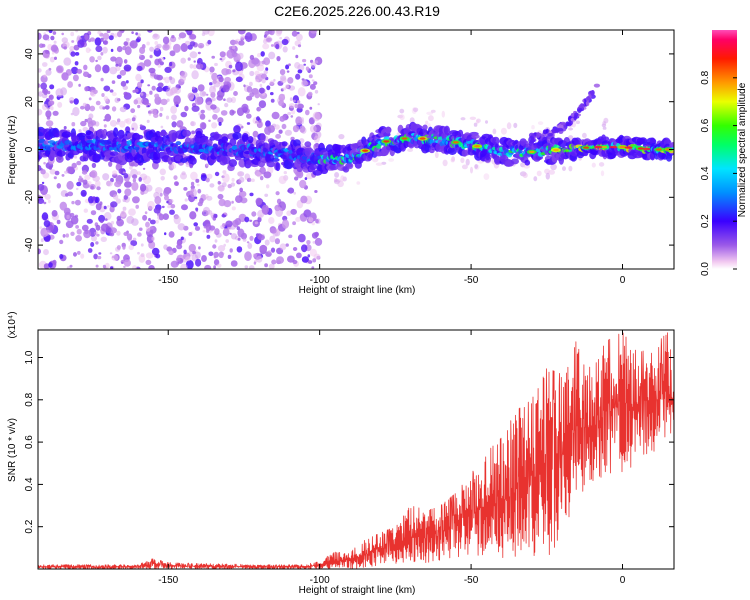  I want to click on ridge-hotspot, so click(604, 147).